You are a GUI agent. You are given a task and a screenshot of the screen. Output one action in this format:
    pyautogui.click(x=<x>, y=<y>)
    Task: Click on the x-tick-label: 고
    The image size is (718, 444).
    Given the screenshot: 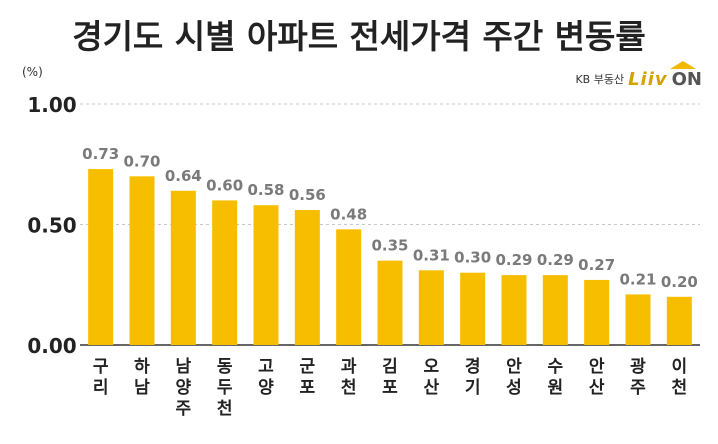 What is the action you would take?
    pyautogui.click(x=266, y=367)
    